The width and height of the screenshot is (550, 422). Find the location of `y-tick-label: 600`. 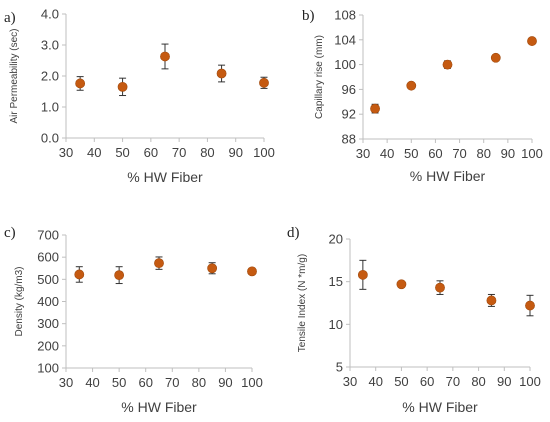

y-tick-label: 600 is located at coordinates (48, 257).